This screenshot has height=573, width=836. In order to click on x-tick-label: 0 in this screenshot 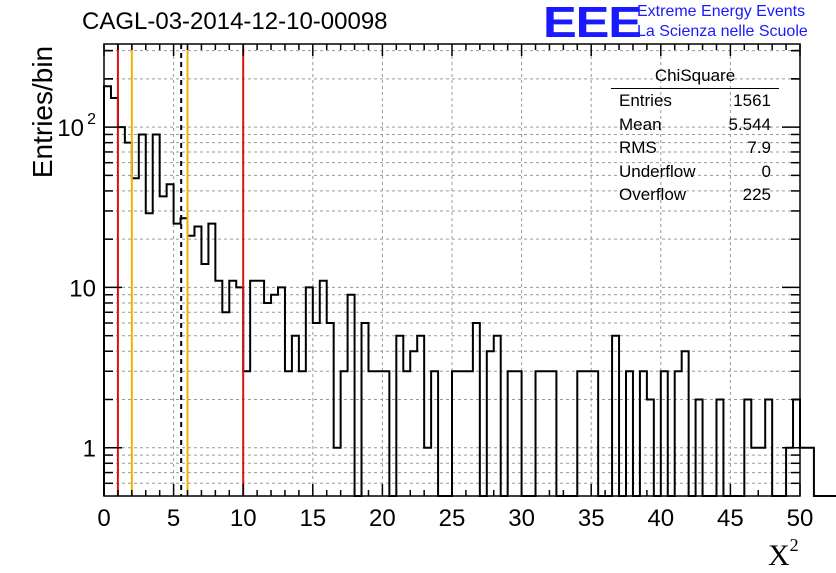, I will do `click(103, 518)`.